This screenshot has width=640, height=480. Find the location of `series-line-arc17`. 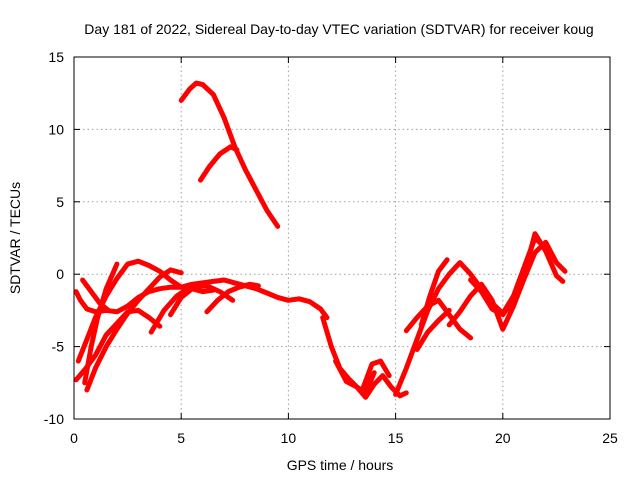

series-line-arc17 is located at coordinates (434, 292).